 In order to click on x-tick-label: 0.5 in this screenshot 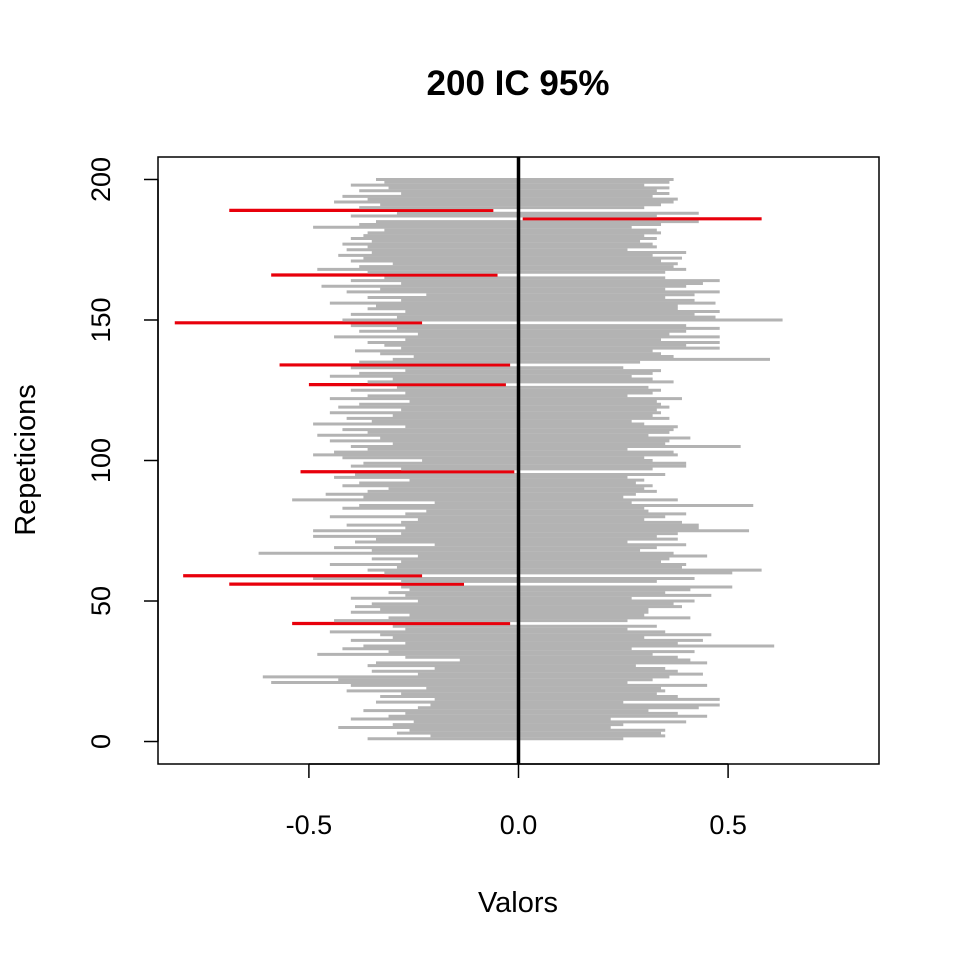, I will do `click(728, 825)`.